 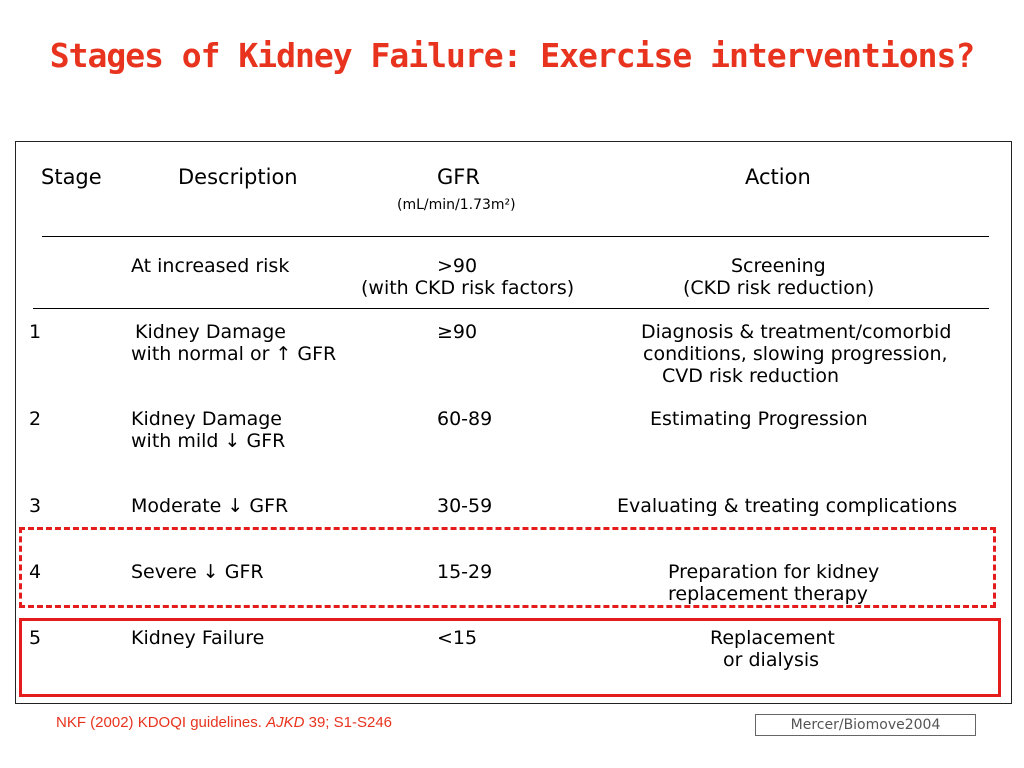 I want to click on row5-description: Kidney Failure, so click(x=198, y=638).